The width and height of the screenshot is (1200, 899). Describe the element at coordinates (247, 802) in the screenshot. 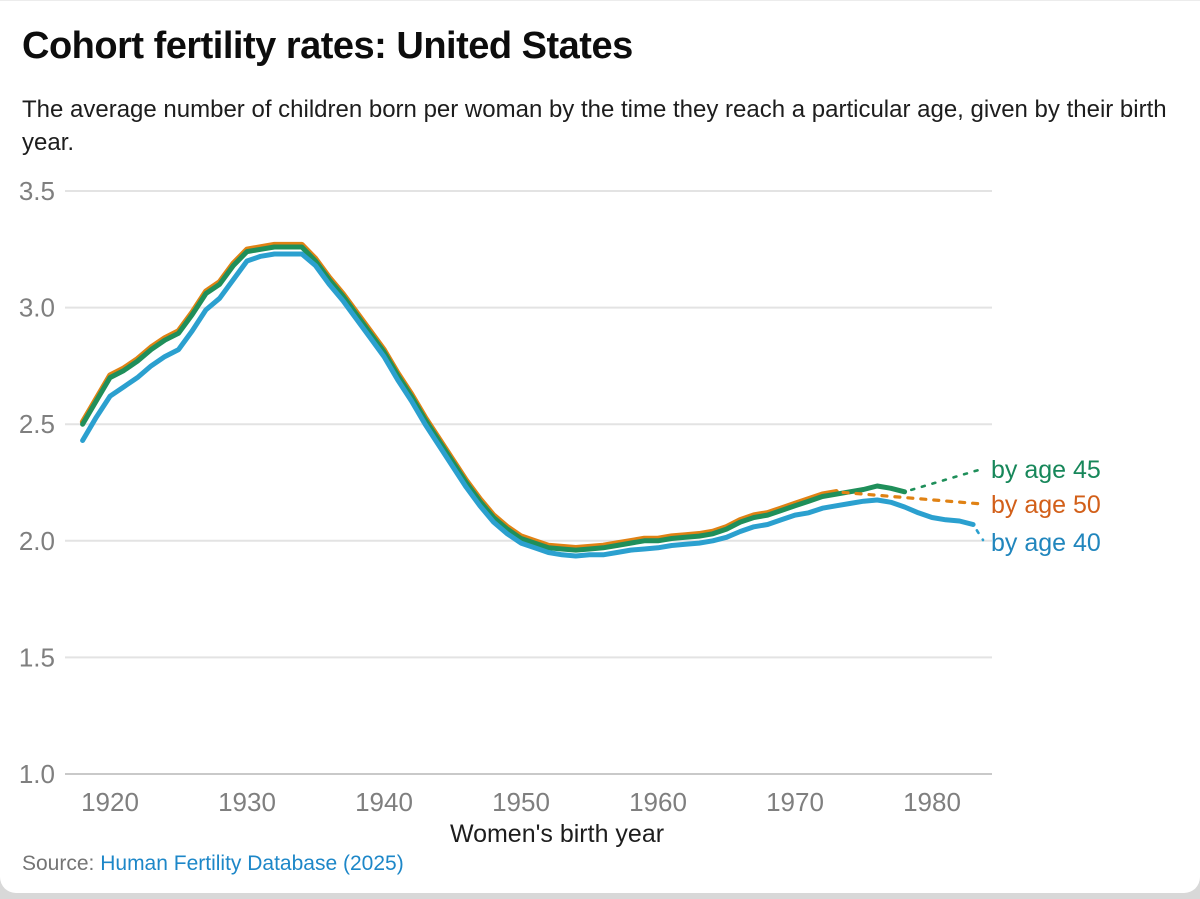

I see `x-tick-label-1930: 1930` at that location.